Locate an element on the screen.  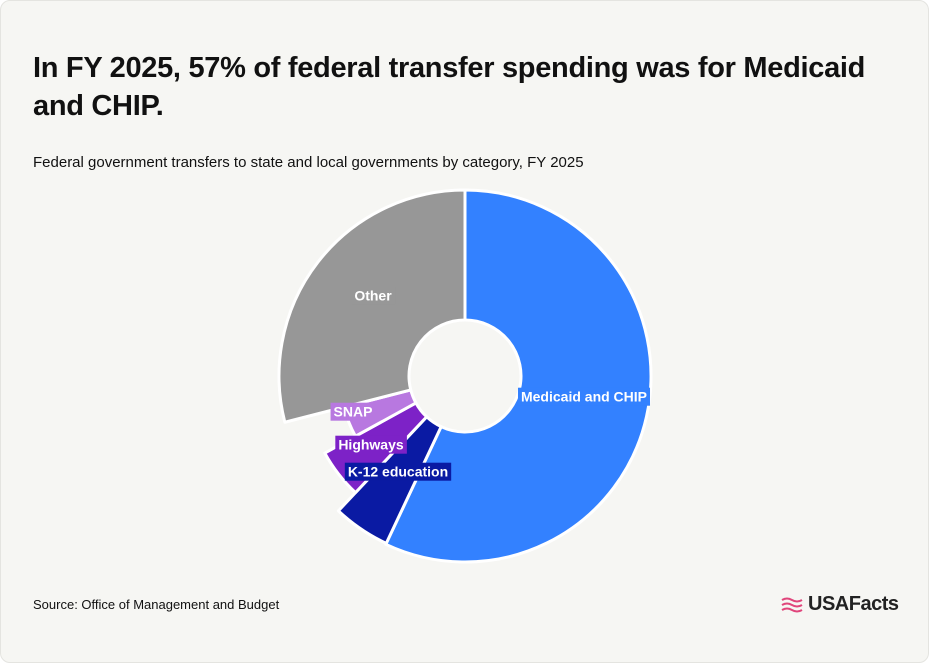
brand-logo: USAFacts is located at coordinates (839, 604).